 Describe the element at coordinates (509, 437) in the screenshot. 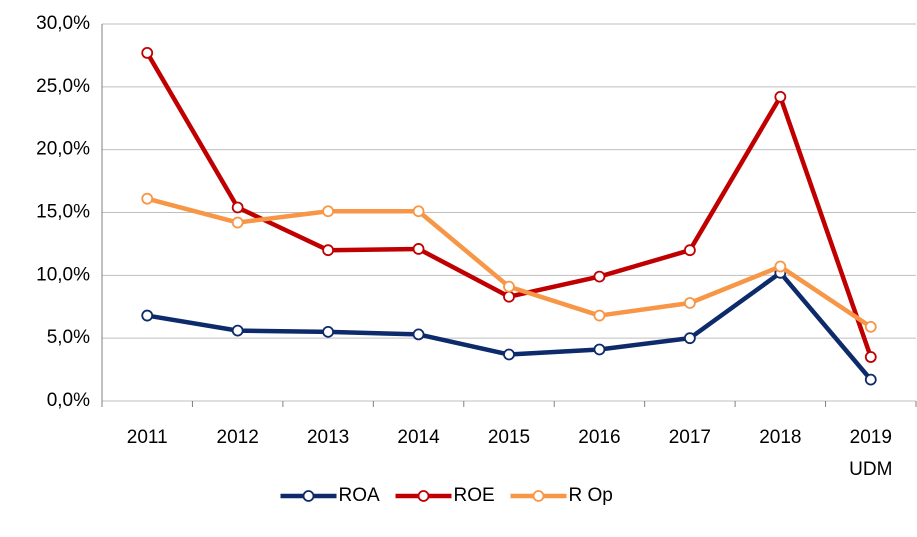

I see `x-tick-label: 2015` at that location.